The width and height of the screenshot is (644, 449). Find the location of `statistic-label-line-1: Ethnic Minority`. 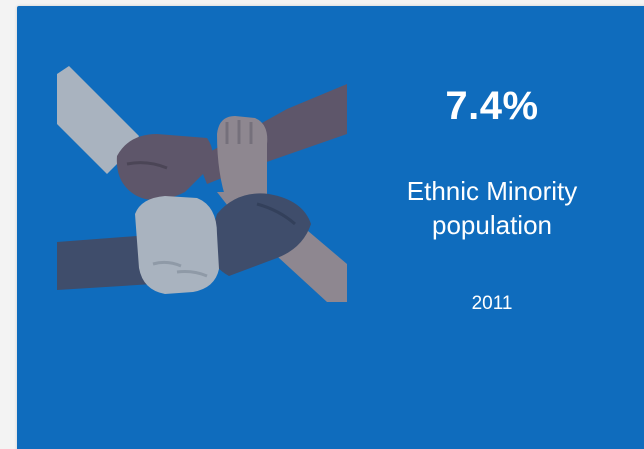

statistic-label-line-1: Ethnic Minority is located at coordinates (492, 191).